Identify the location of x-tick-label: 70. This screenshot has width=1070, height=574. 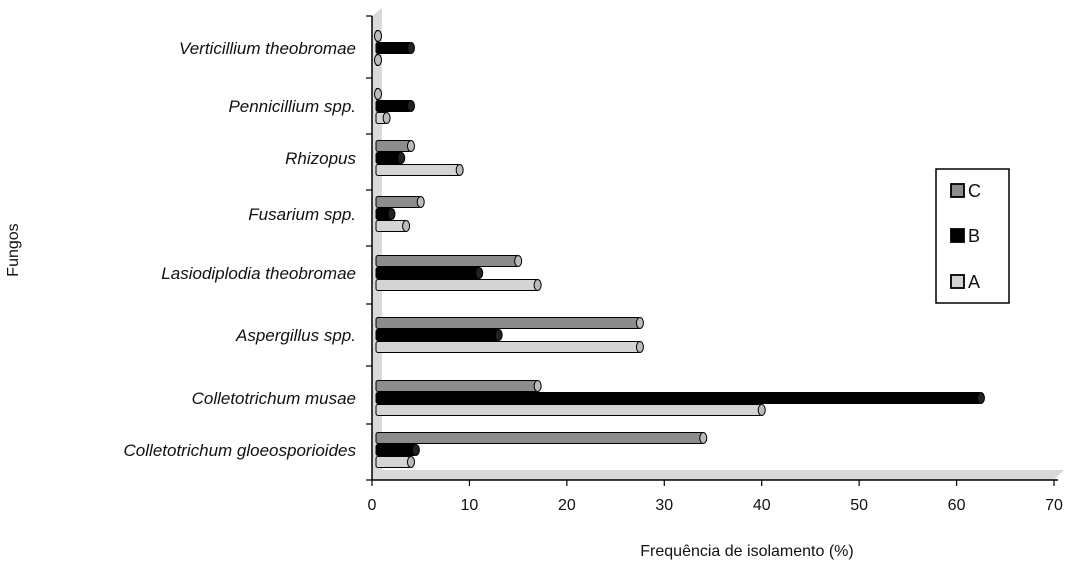
(1054, 505).